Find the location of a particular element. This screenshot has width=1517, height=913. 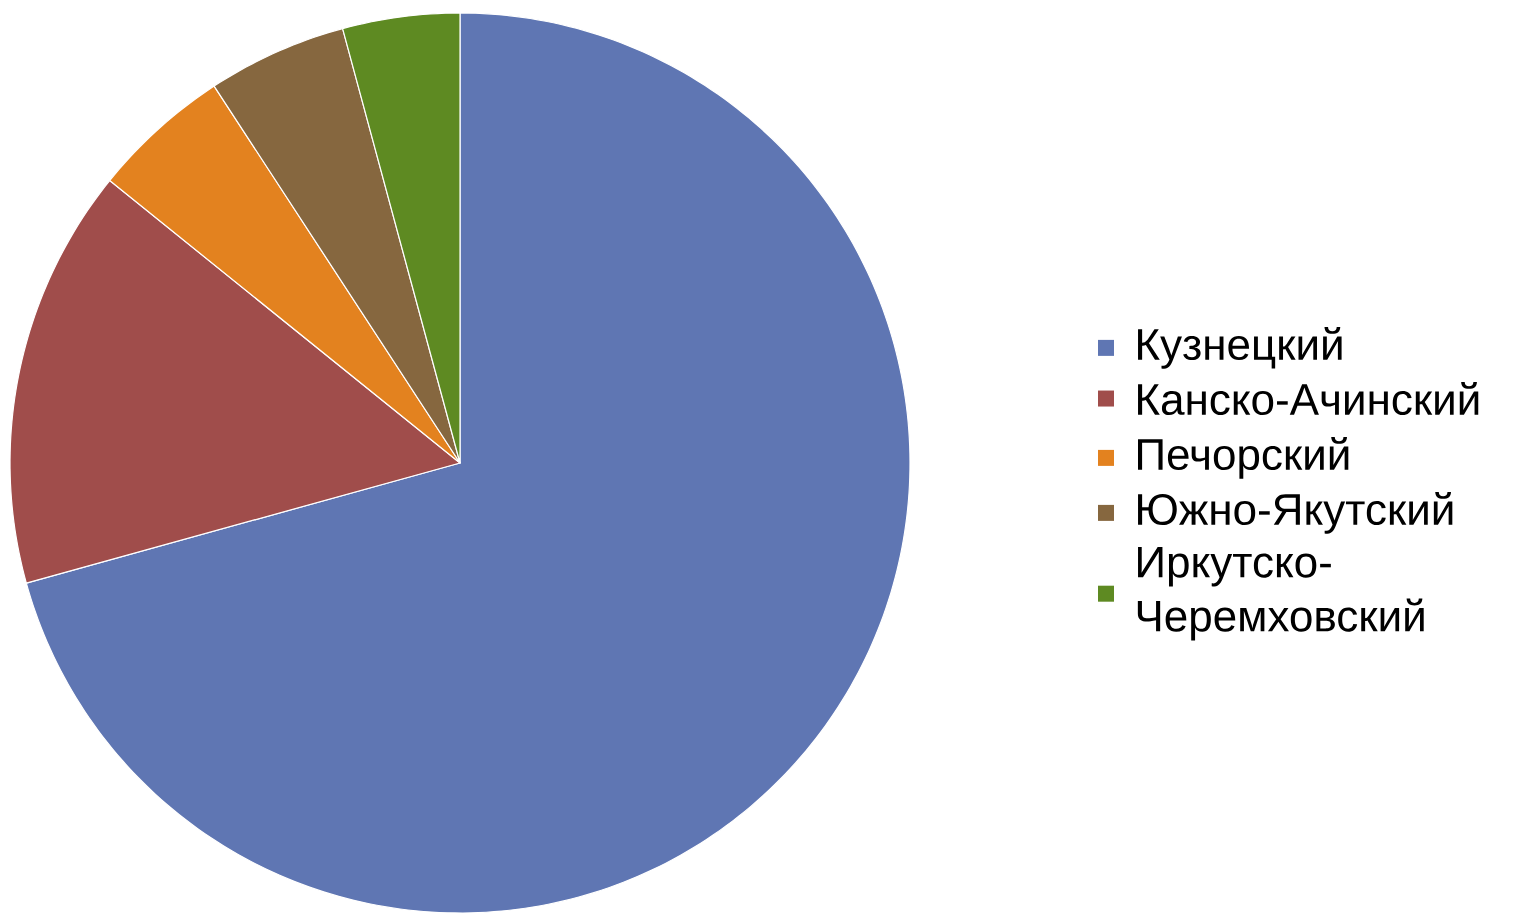

legend-label: Южно-Якутский is located at coordinates (1295, 512).